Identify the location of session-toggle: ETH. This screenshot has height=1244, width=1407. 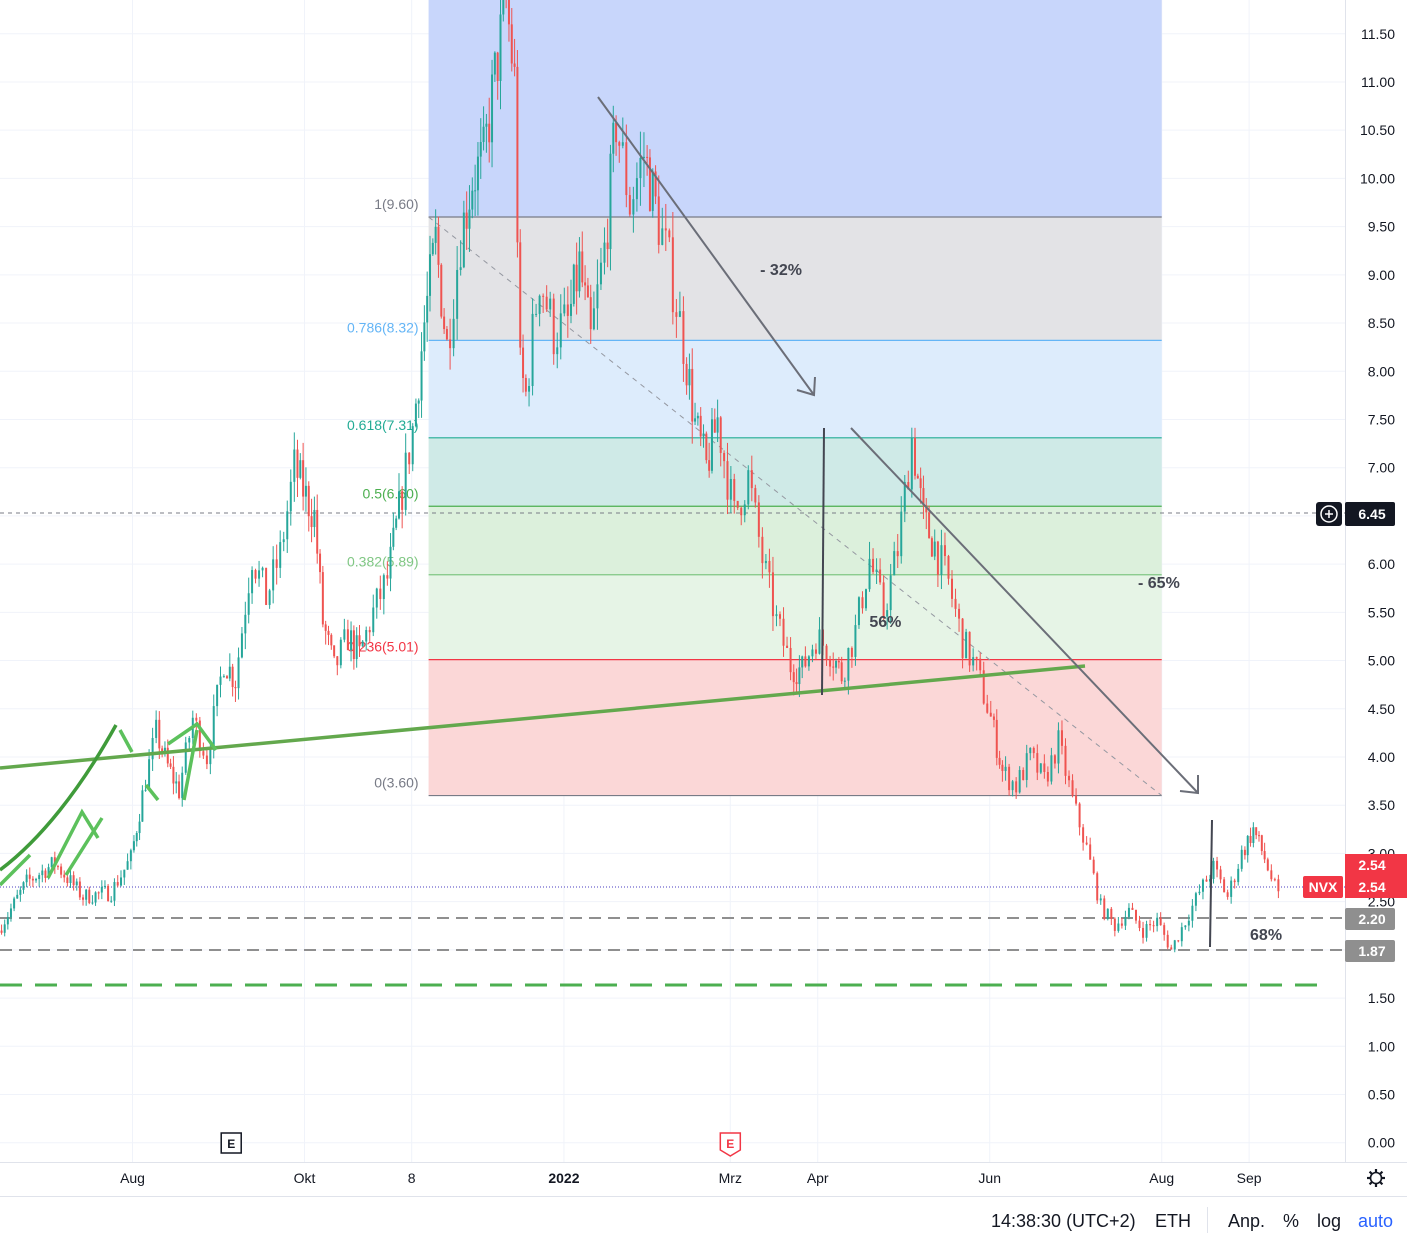
(1173, 1221).